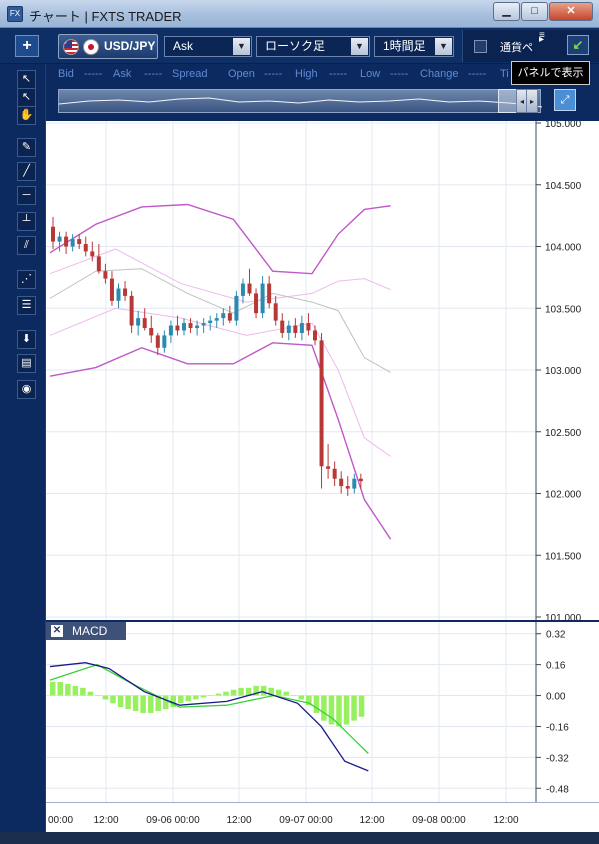 This screenshot has width=599, height=844. What do you see at coordinates (66, 74) in the screenshot?
I see `bid-label: Bid` at bounding box center [66, 74].